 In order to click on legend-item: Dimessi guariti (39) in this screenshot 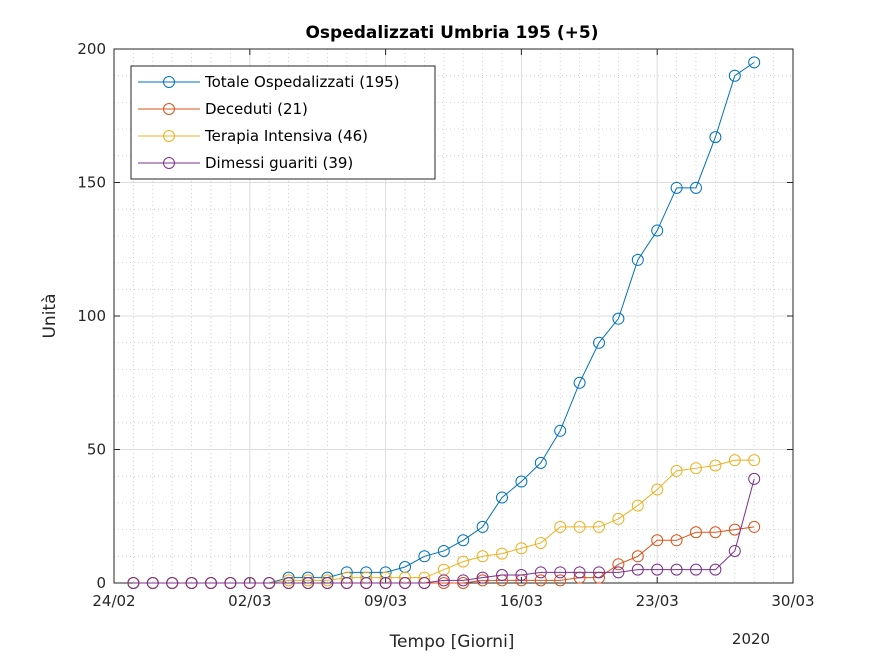, I will do `click(245, 163)`.